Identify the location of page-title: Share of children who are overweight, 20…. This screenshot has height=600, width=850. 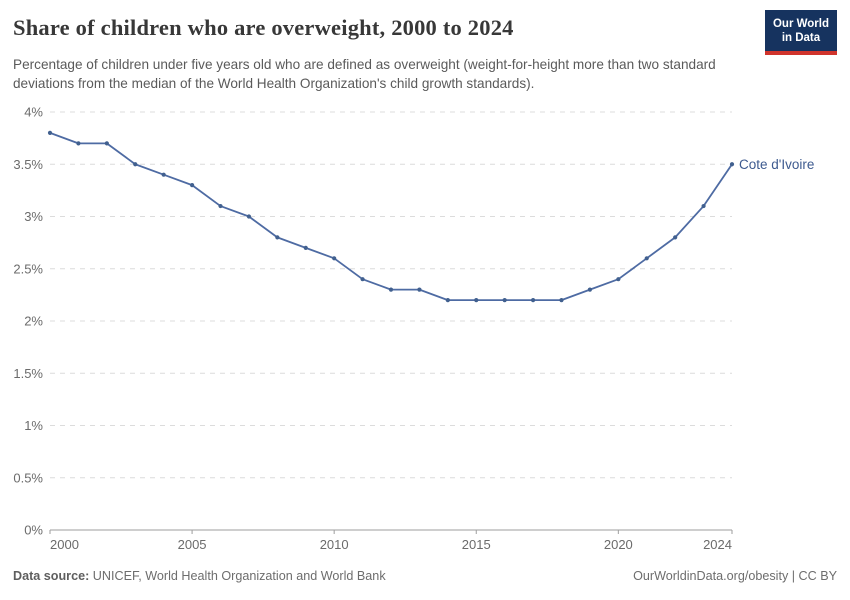
(263, 27).